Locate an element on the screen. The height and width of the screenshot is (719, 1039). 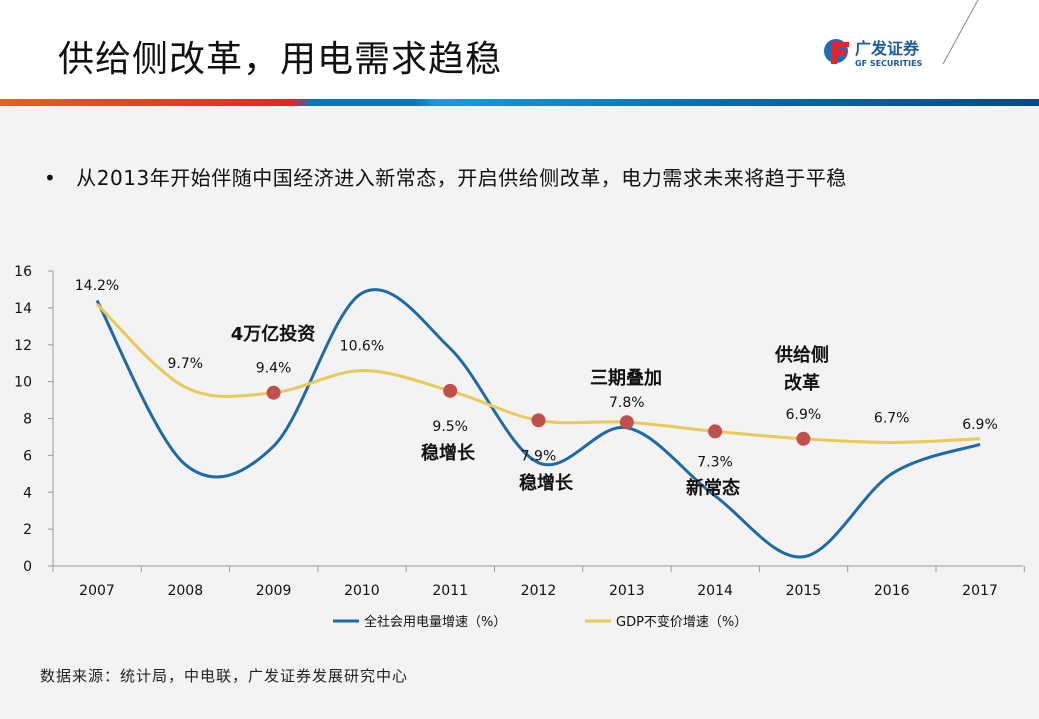
header: 供给侧改革，用电需求趋稳 广发证券 GF SECURITIES is located at coordinates (519, 49).